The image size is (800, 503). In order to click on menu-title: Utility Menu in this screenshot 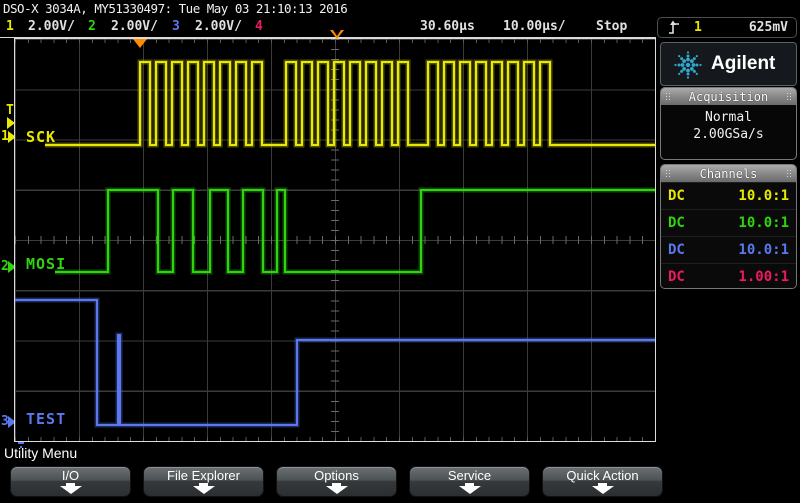, I will do `click(41, 453)`.